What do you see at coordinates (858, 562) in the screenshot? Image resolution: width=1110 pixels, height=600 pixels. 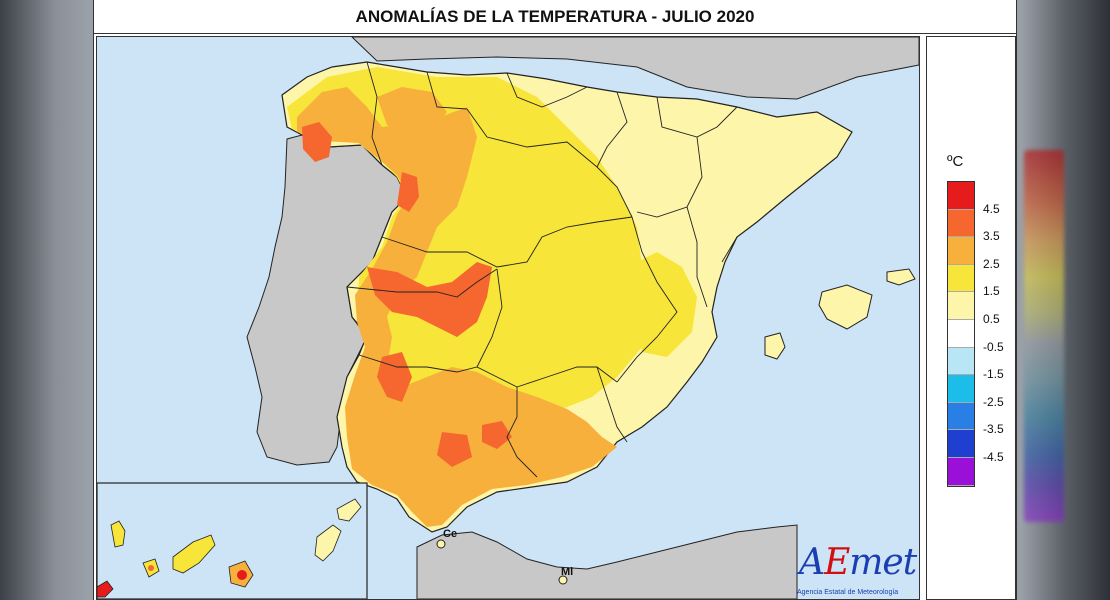 I see `aemet-wordmark: AEmet` at bounding box center [858, 562].